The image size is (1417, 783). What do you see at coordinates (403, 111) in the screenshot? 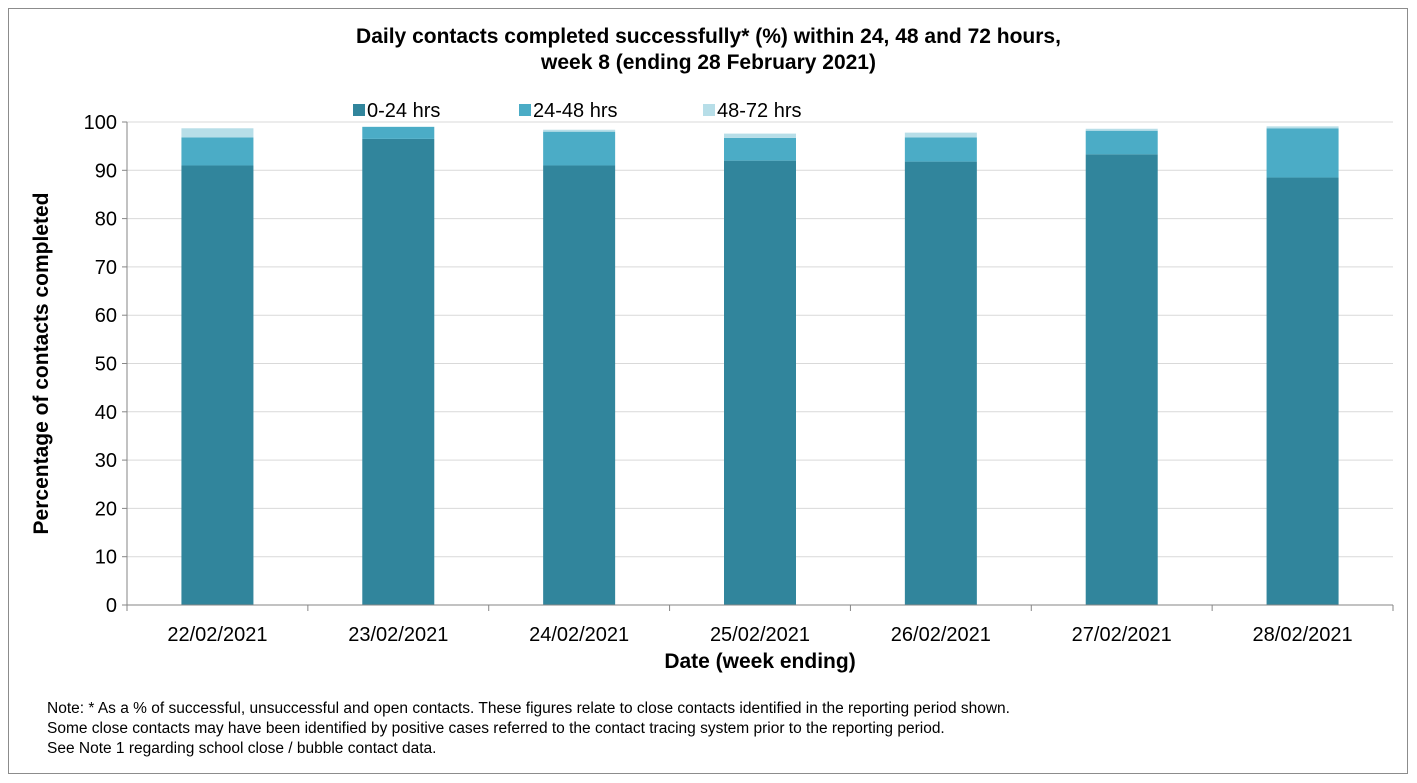
I see `legend-label: 0-24 hrs` at bounding box center [403, 111].